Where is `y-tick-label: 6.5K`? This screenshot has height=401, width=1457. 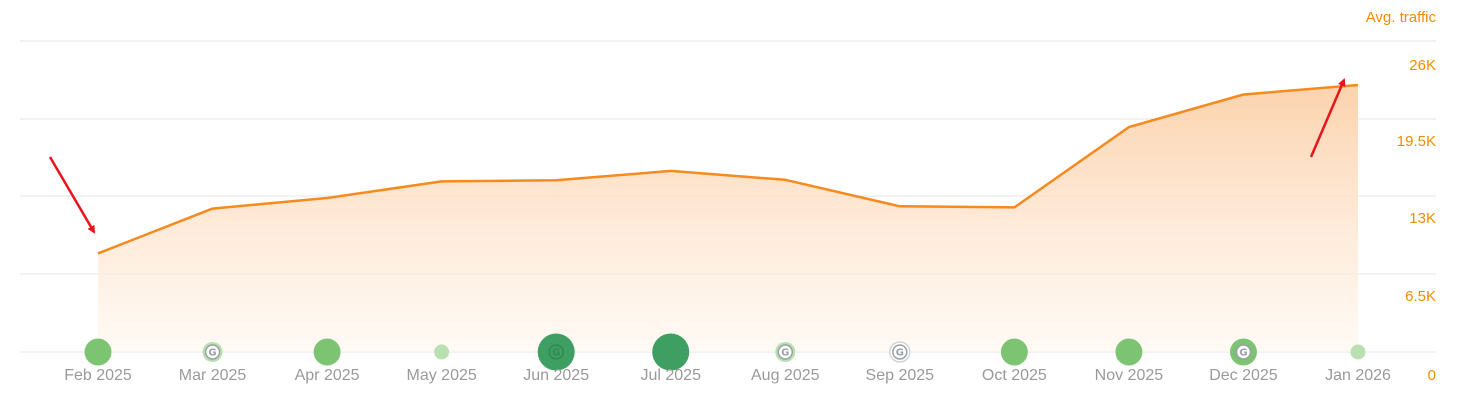 y-tick-label: 6.5K is located at coordinates (1420, 296).